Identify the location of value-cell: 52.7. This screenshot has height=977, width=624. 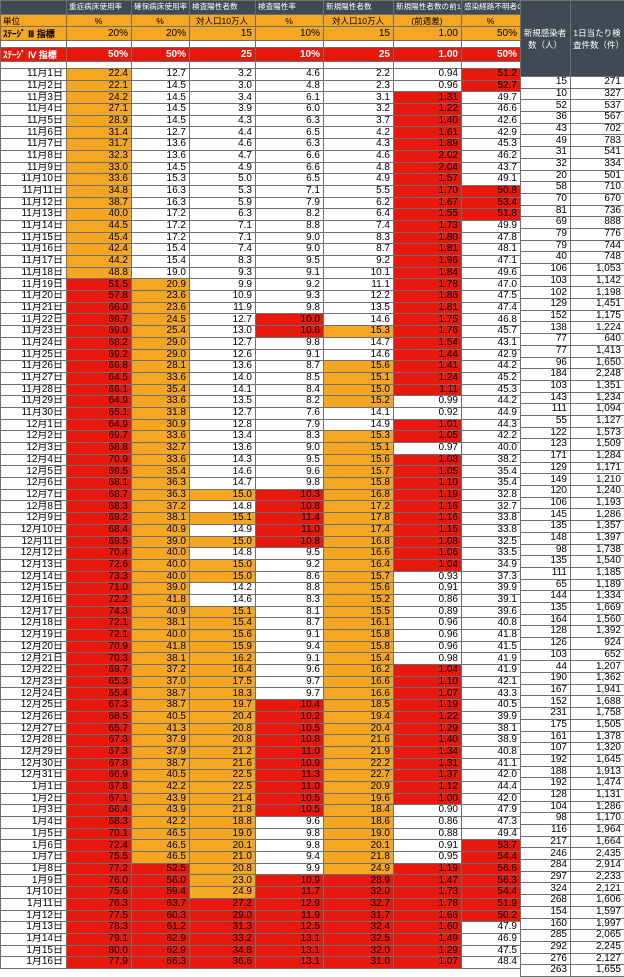
(491, 86).